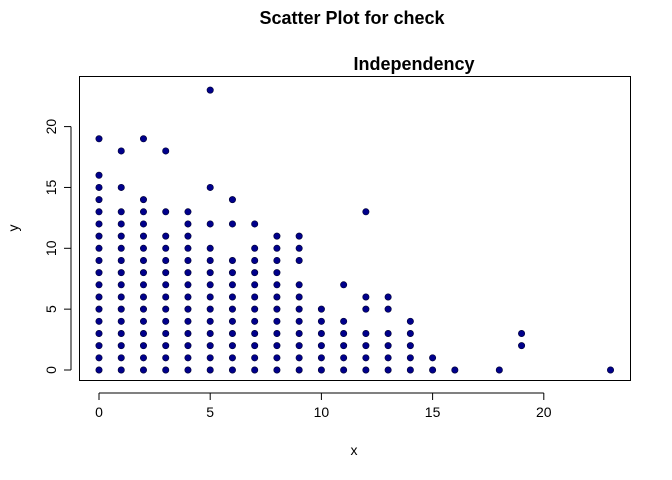 The height and width of the screenshot is (480, 672). I want to click on chart-subtitle: Independency, so click(413, 64).